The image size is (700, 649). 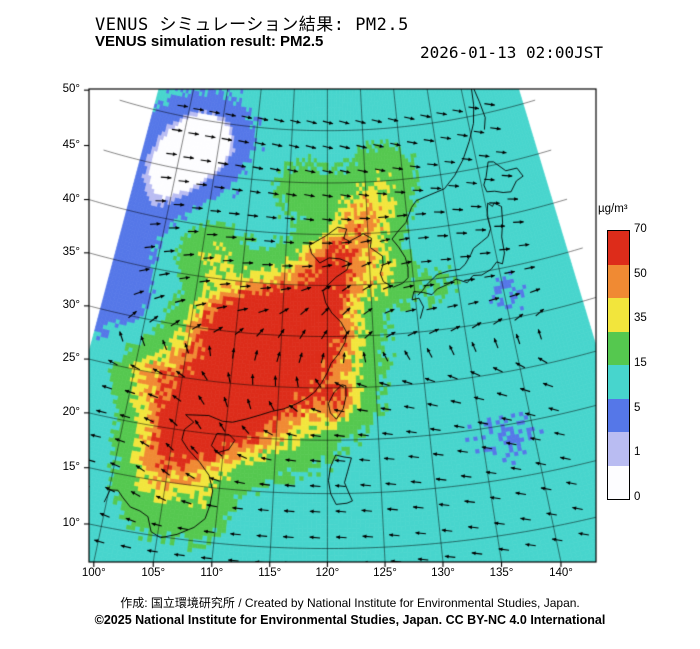 What do you see at coordinates (640, 273) in the screenshot?
I see `colorbar-tick-label: 50` at bounding box center [640, 273].